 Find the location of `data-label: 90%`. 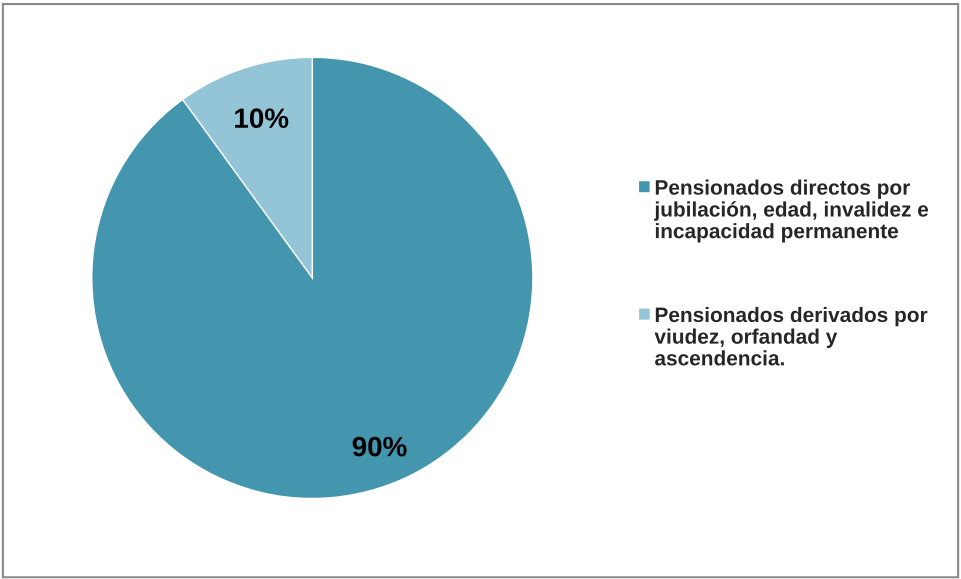

data-label: 90% is located at coordinates (379, 446).